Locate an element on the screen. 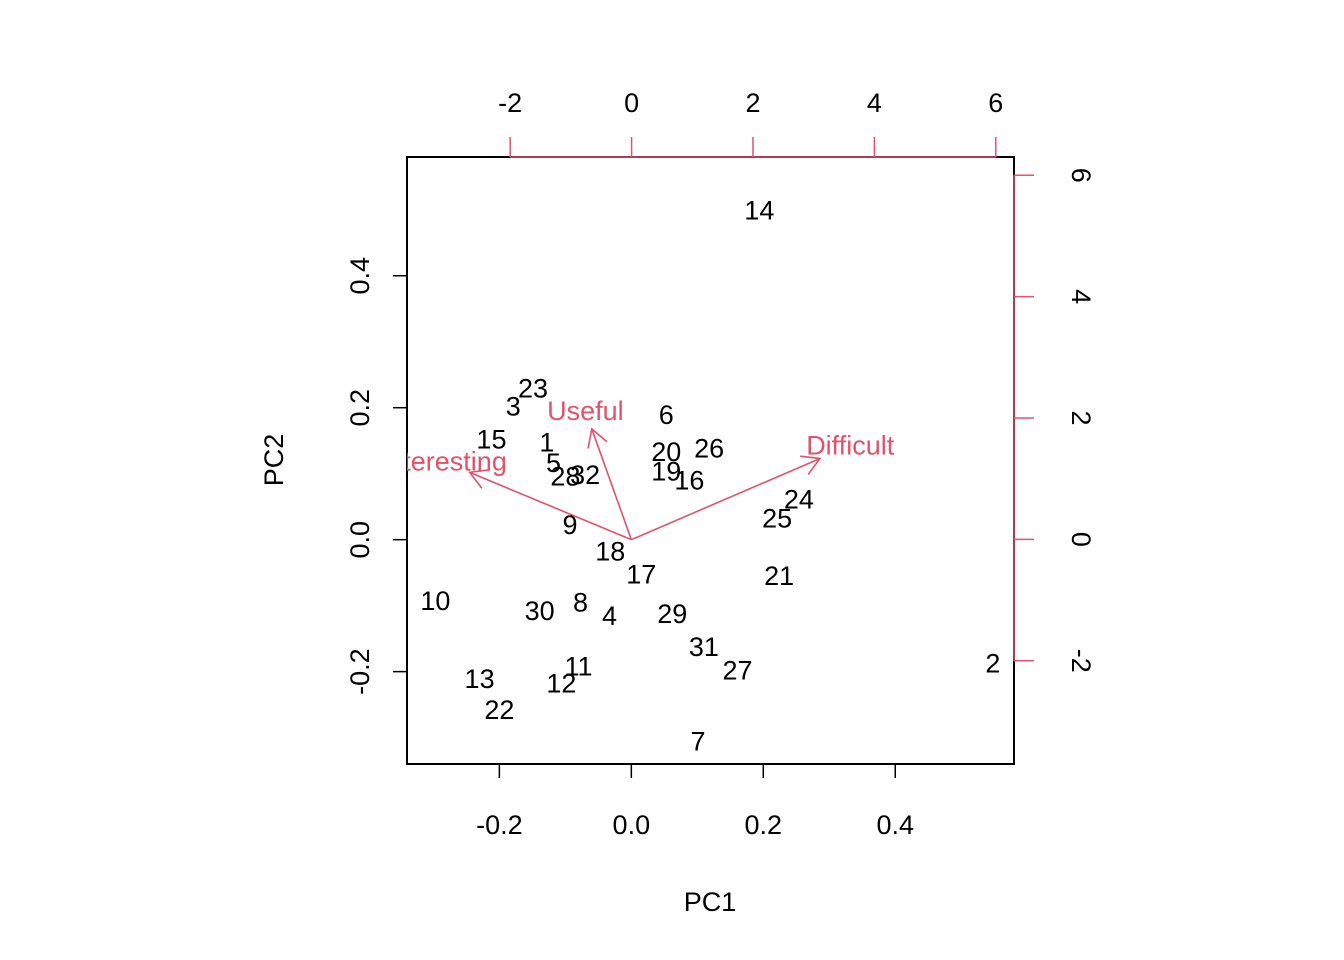 The image size is (1344, 960). x-tick-label: 0.0 is located at coordinates (632, 825).